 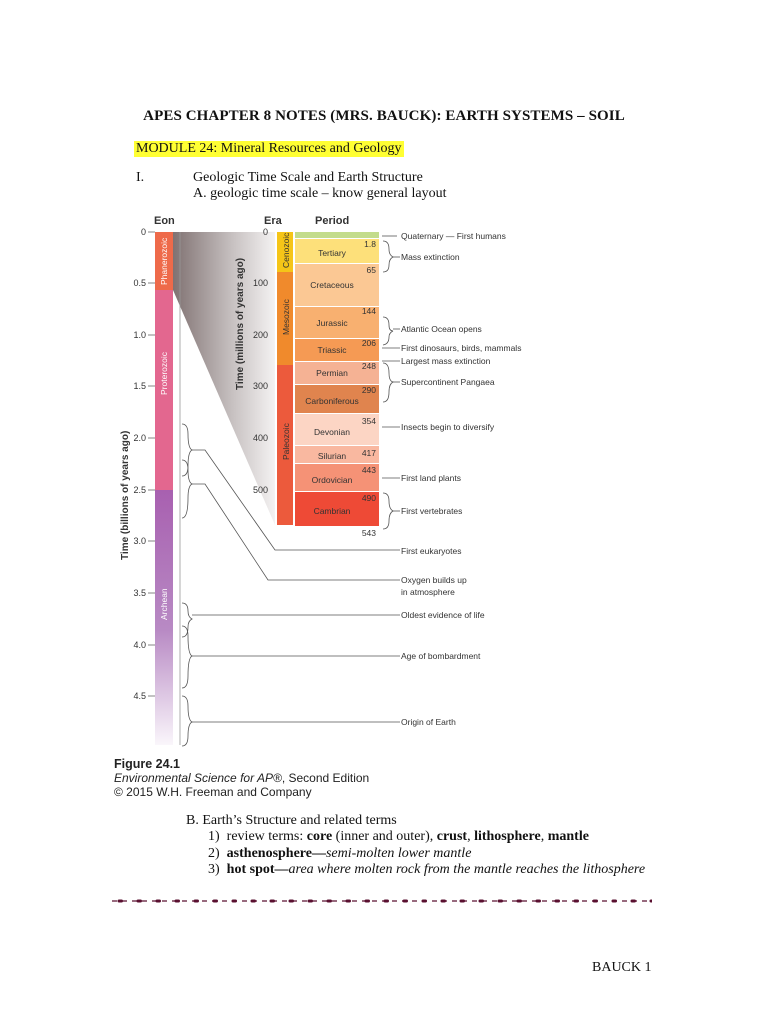 I want to click on svg-text: 248, so click(x=369, y=366).